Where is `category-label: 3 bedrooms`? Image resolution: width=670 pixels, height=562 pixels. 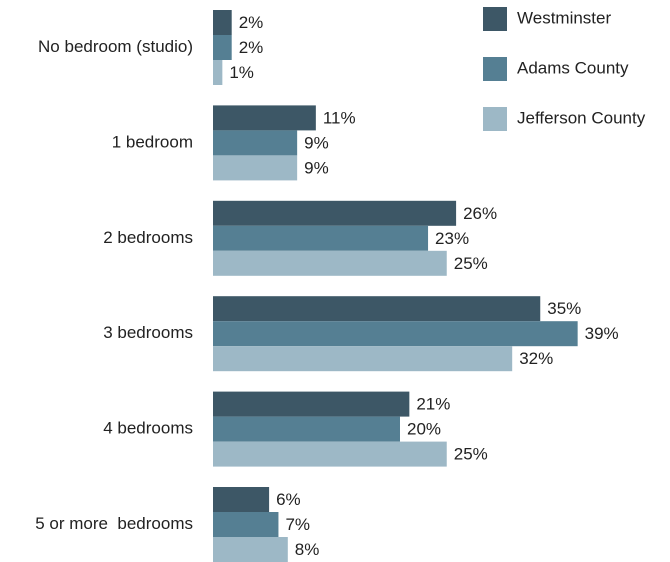 category-label: 3 bedrooms is located at coordinates (148, 332).